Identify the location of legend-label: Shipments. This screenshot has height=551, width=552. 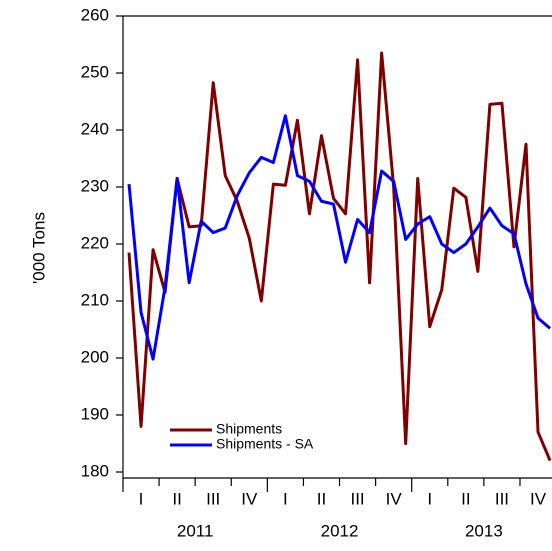
(249, 429).